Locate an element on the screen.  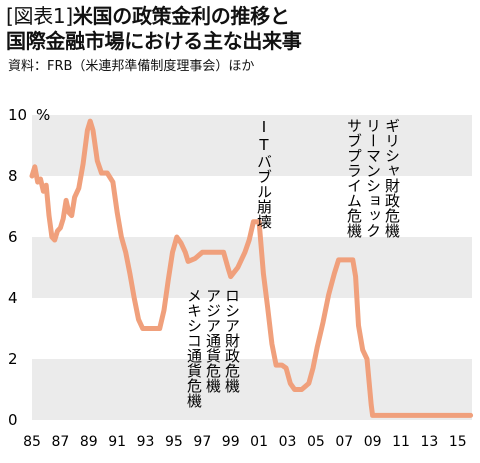
annotation-text: ITバブル崩壊 is located at coordinates (264, 173).